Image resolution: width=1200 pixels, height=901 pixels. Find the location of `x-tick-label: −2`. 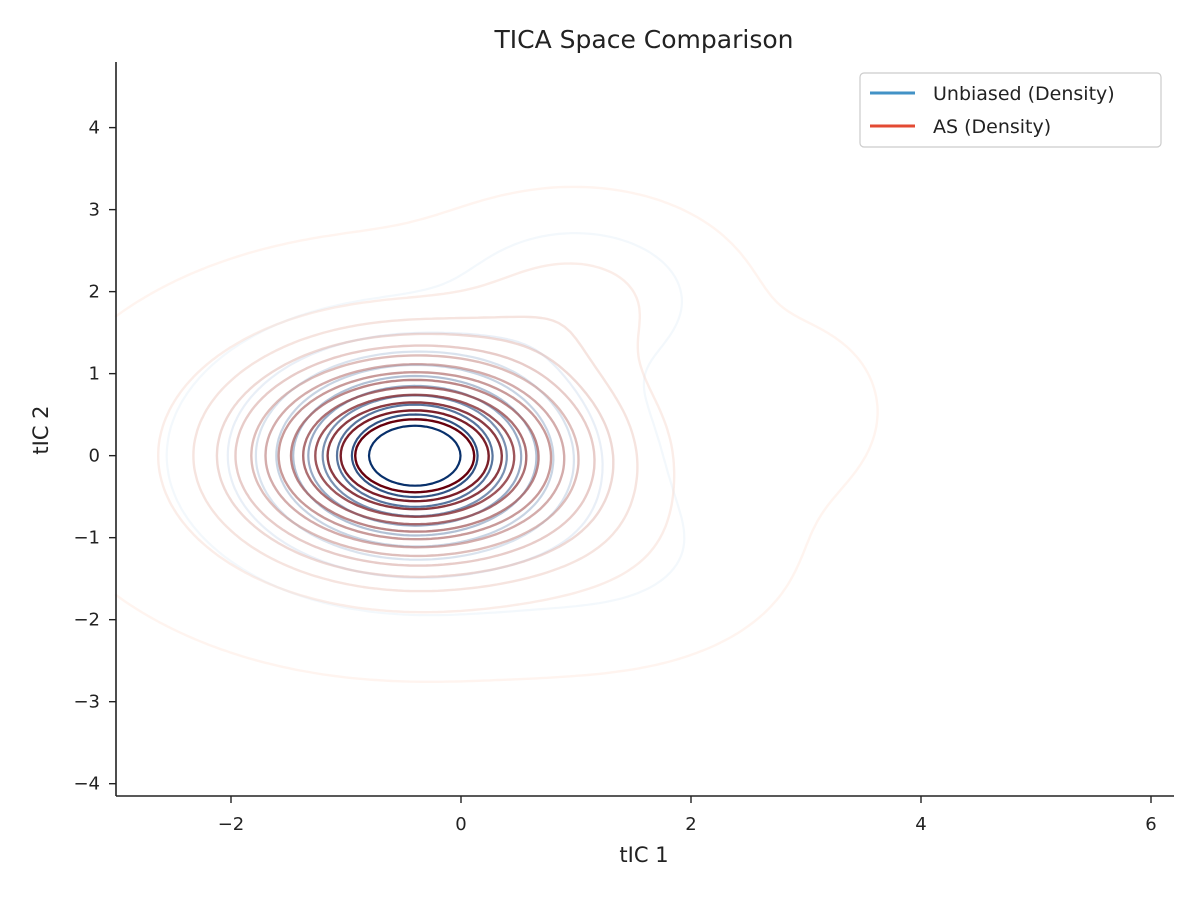

x-tick-label: −2 is located at coordinates (231, 824).